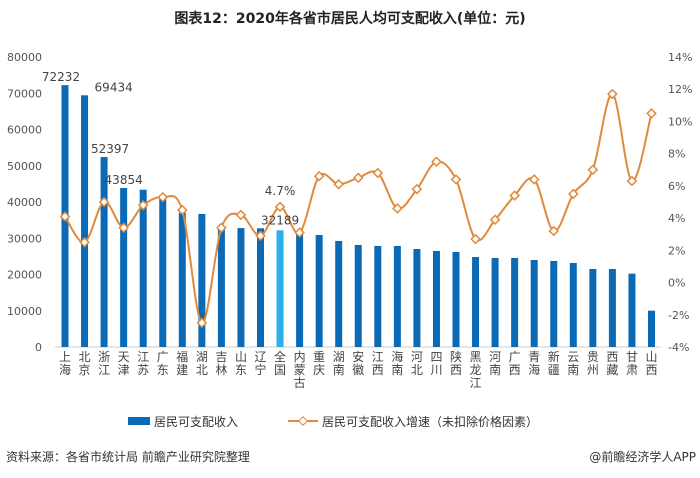 This screenshot has width=700, height=478. What do you see at coordinates (182, 210) in the screenshot?
I see `line-marker-福建` at bounding box center [182, 210].